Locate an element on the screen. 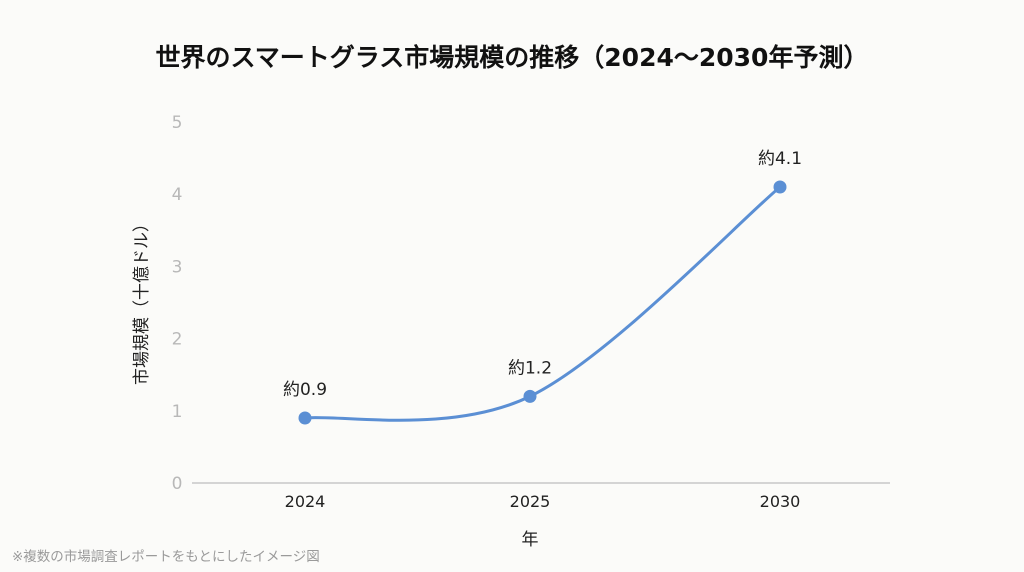 This screenshot has width=1024, height=572. data-label: 約4.1 is located at coordinates (780, 159).